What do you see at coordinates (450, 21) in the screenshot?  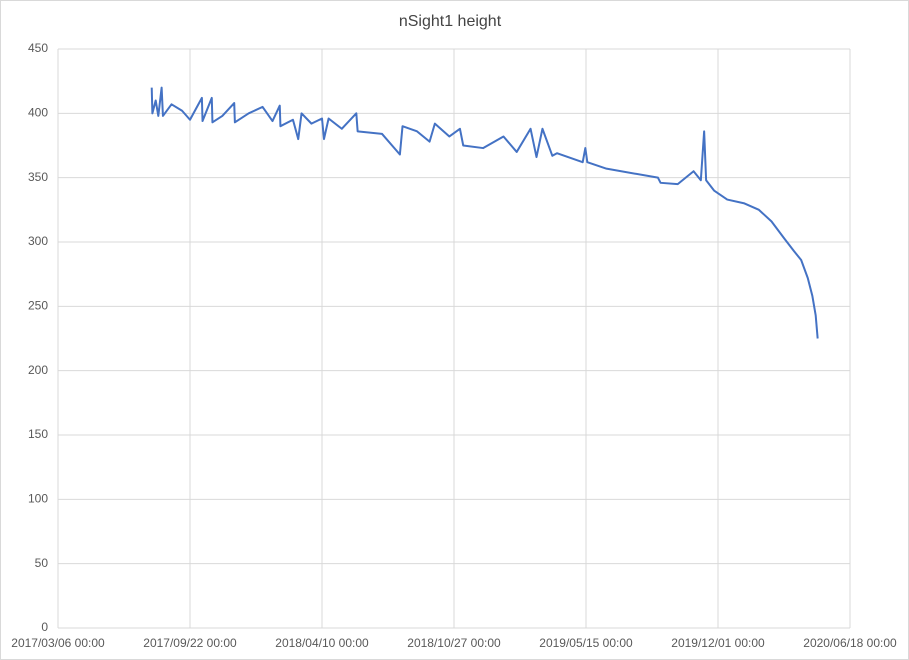 I see `chart-title: nSight1 height` at bounding box center [450, 21].